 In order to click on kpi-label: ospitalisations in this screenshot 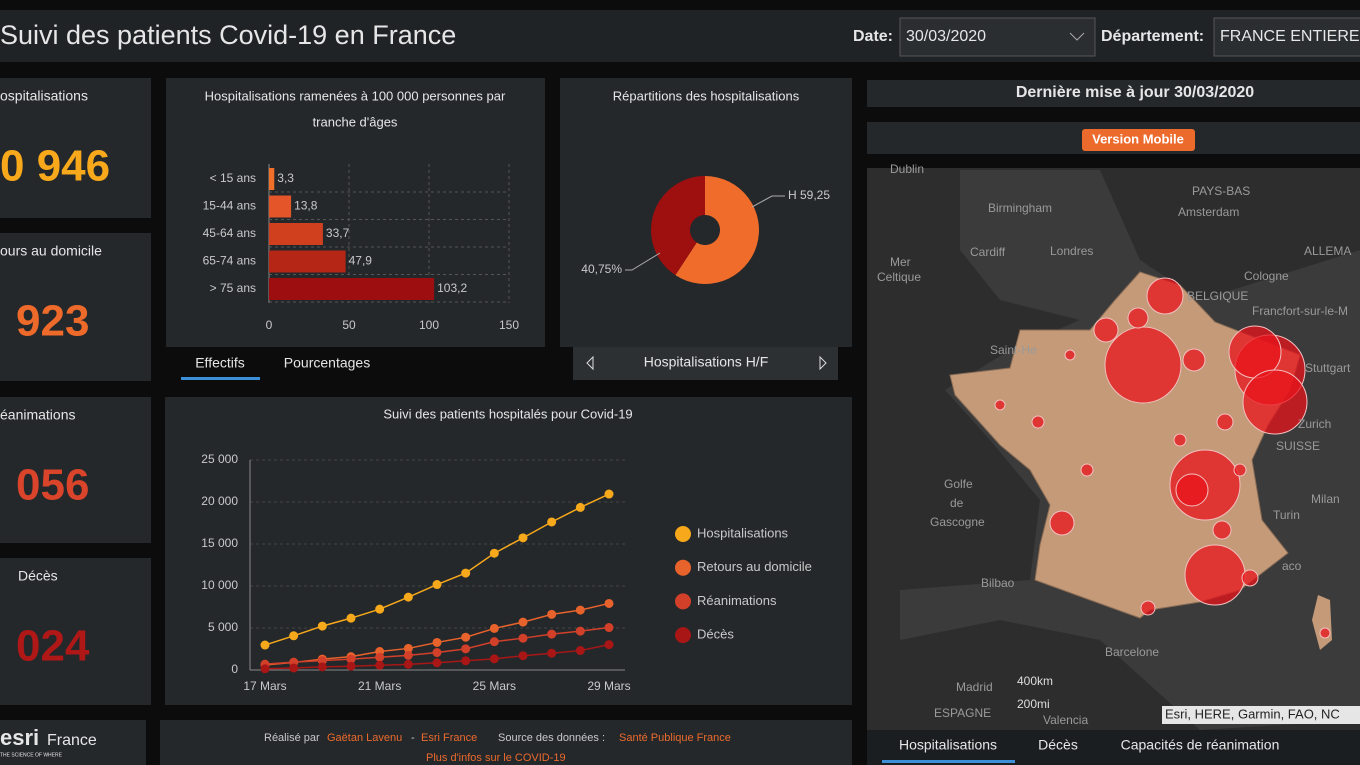, I will do `click(44, 96)`.